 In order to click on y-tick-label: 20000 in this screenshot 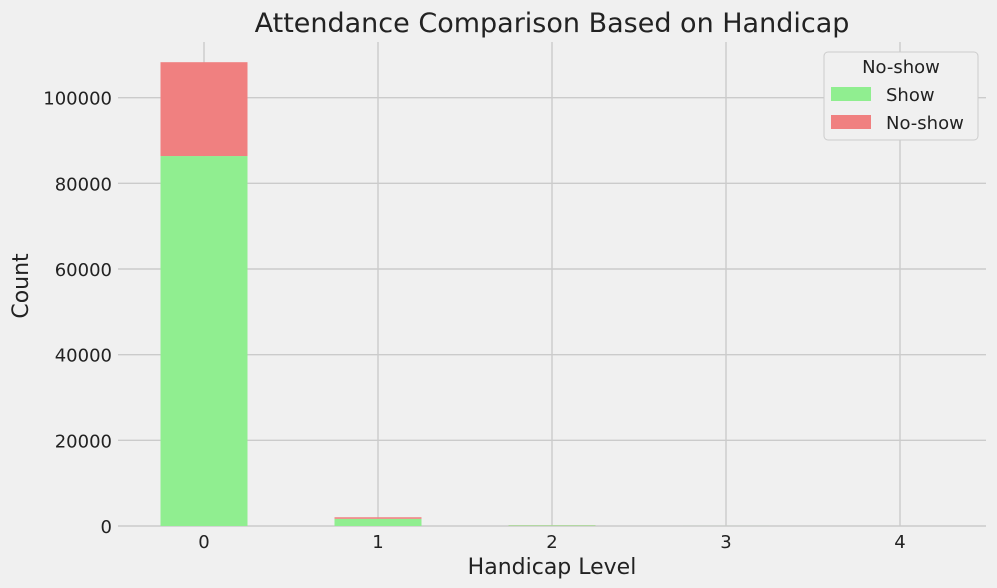, I will do `click(83, 441)`.